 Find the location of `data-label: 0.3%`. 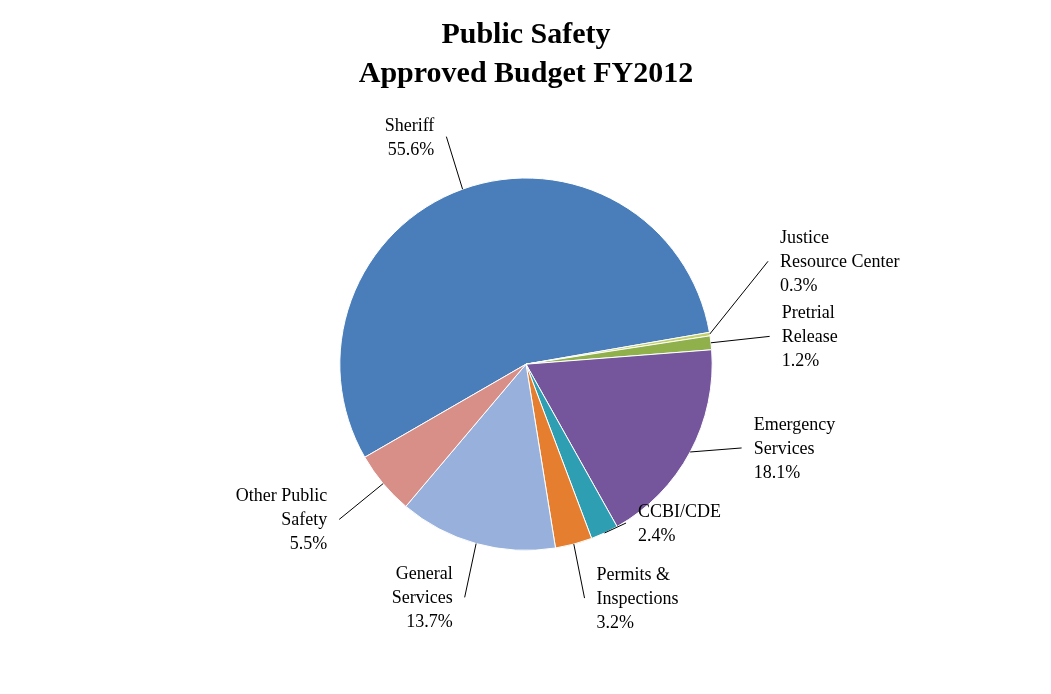

data-label: 0.3% is located at coordinates (799, 285).